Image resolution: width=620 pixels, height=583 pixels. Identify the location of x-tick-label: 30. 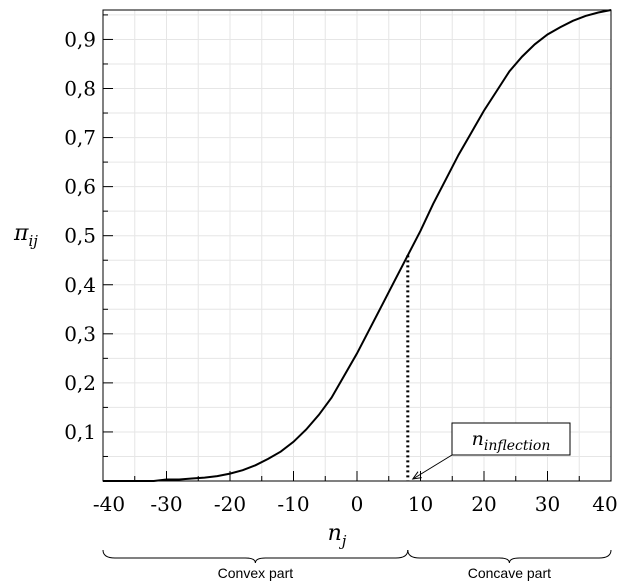
(547, 504).